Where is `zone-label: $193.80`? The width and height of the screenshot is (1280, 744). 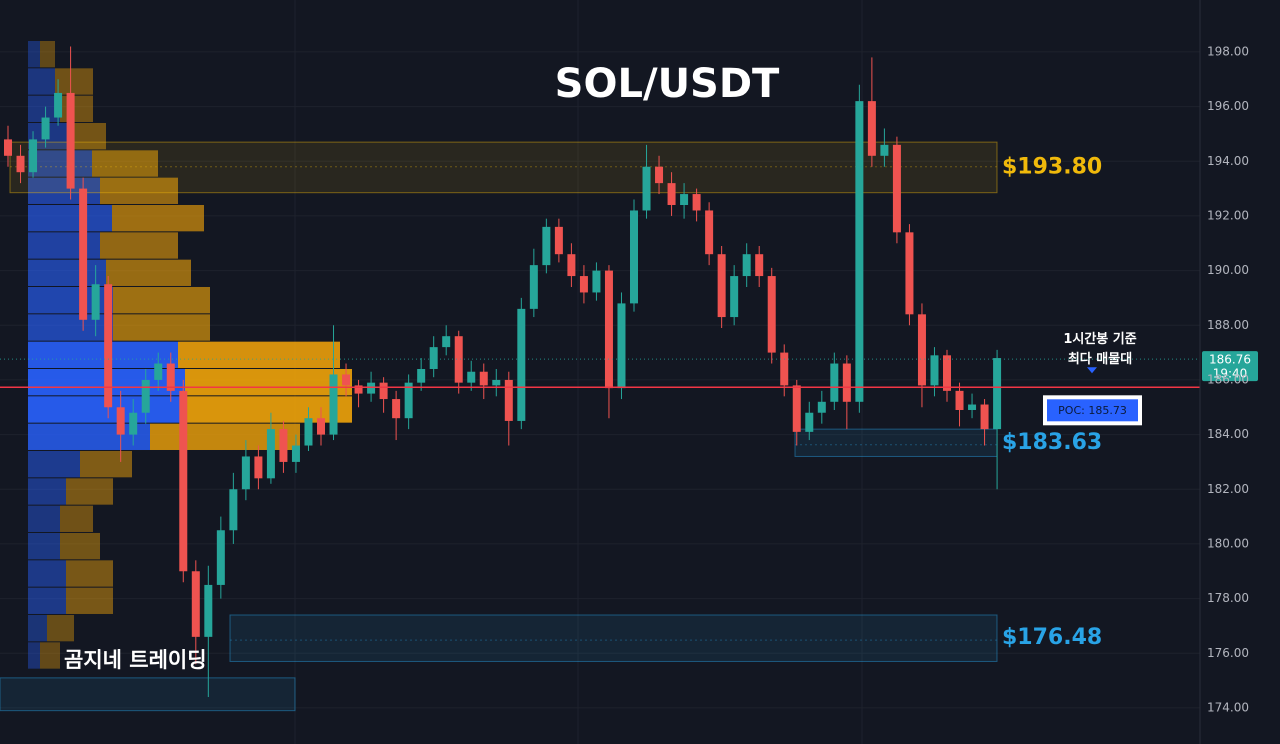
zone-label: $193.80 is located at coordinates (1052, 166).